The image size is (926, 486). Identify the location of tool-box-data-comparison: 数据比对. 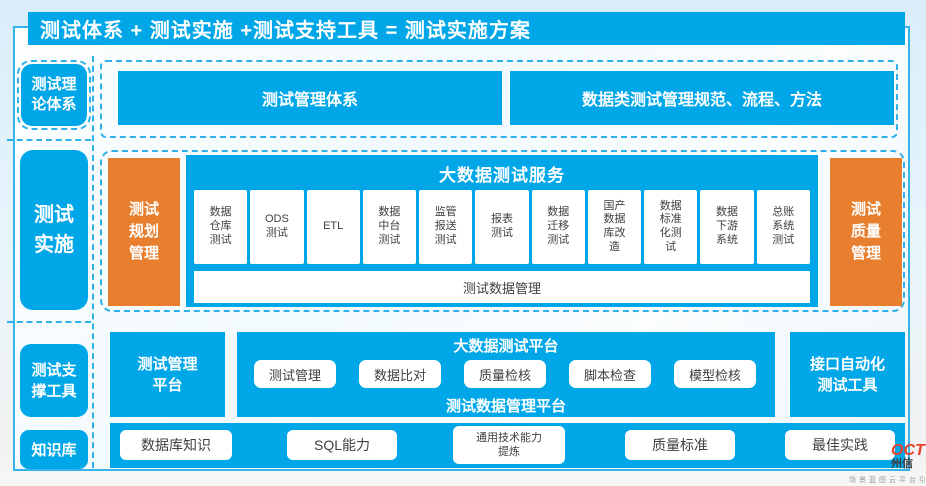
(400, 374).